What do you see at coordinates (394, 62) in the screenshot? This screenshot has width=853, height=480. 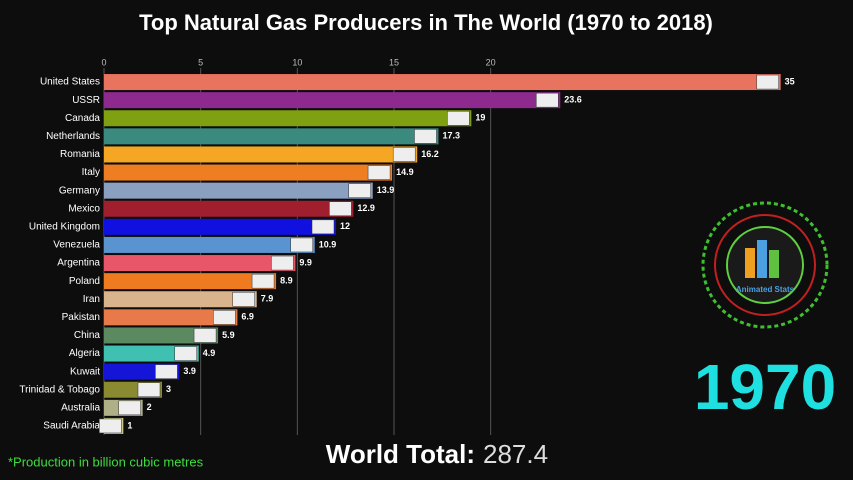 I see `x-tick-label: 15` at bounding box center [394, 62].